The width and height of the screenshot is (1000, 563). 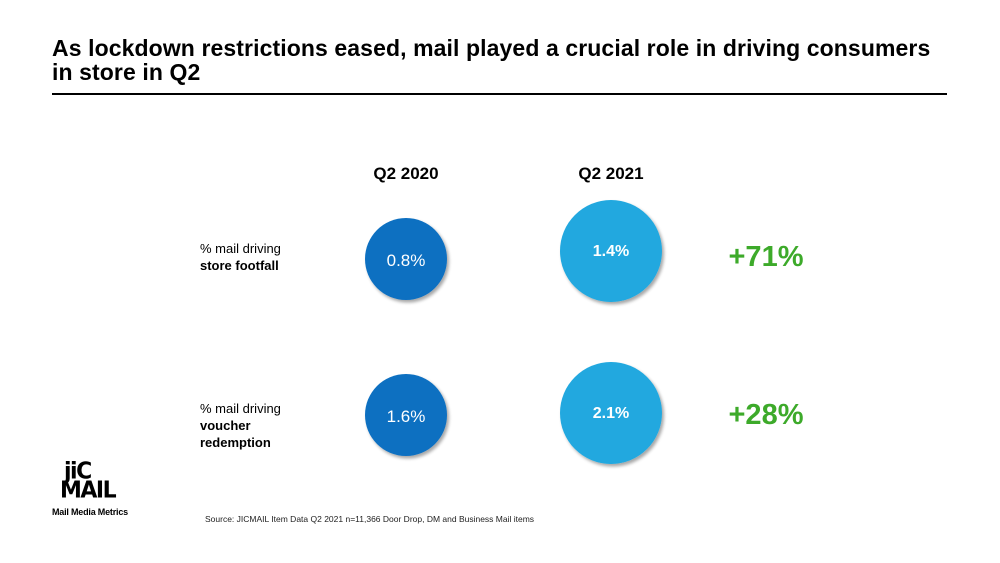 I want to click on column-header-q2-2020: Q2 2020, so click(x=406, y=173).